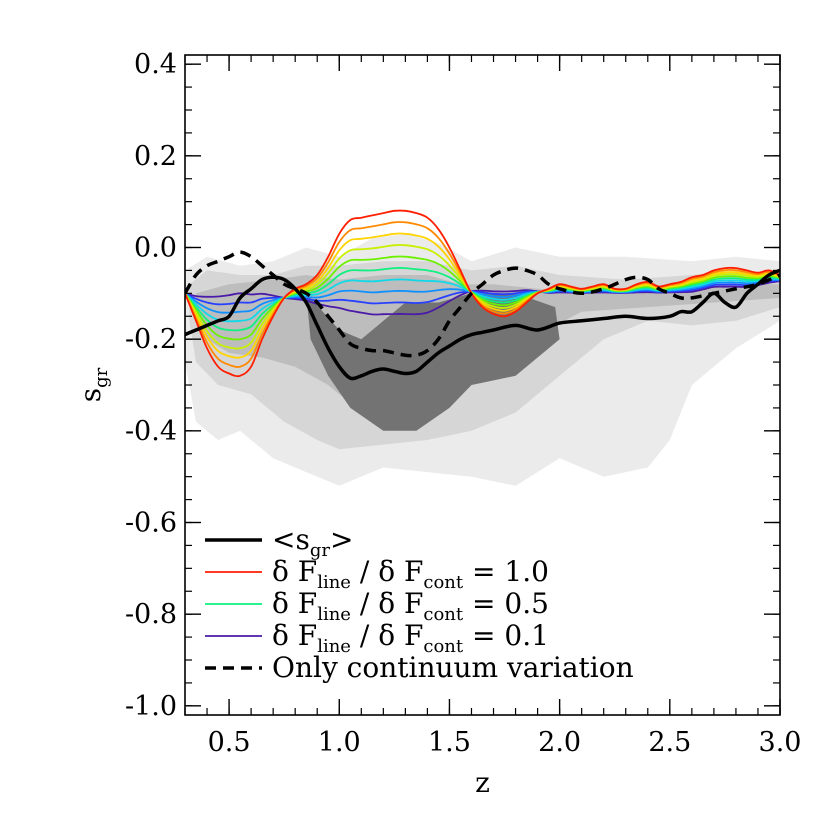  I want to click on y-tick-label: -0.4, so click(151, 431).